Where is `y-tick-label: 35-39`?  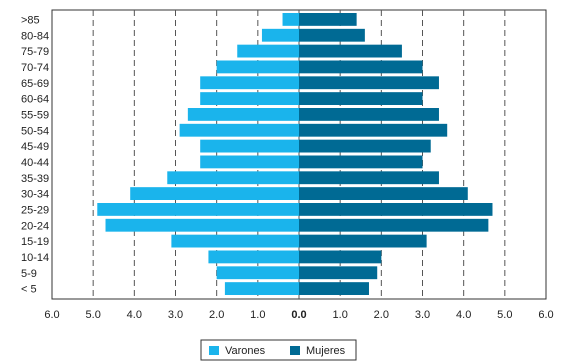 y-tick-label: 35-39 is located at coordinates (35, 179).